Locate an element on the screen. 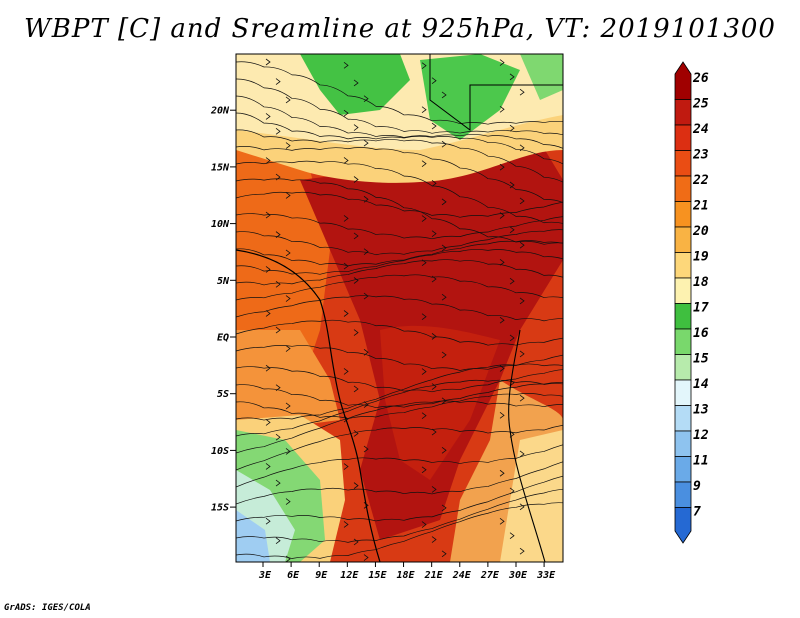 The height and width of the screenshot is (618, 800). lake-shore-east is located at coordinates (527, 445).